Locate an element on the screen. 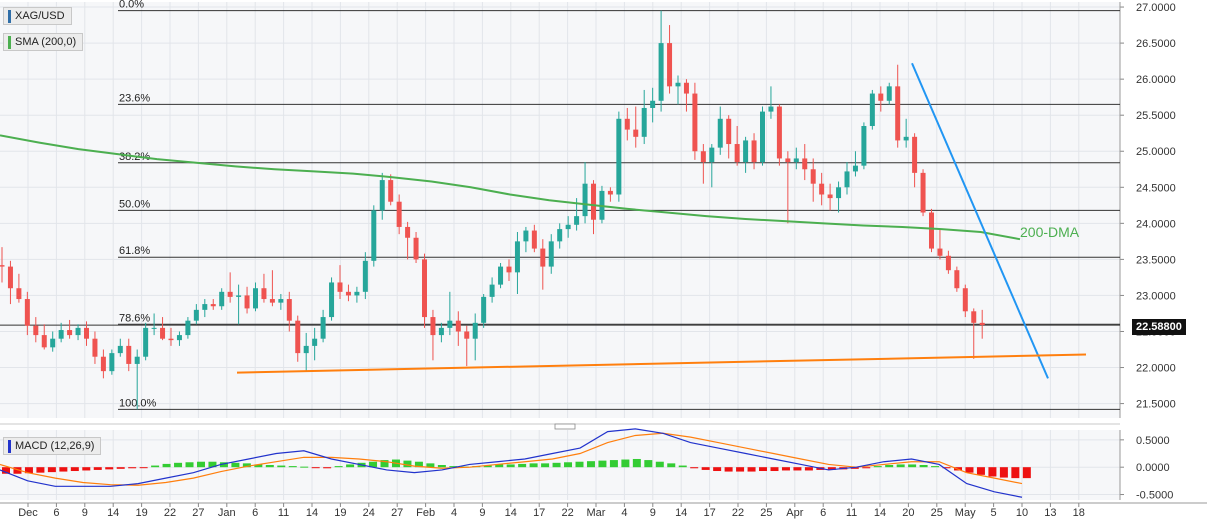 Image resolution: width=1207 pixels, height=526 pixels. x-tick-label: 6 is located at coordinates (823, 513).